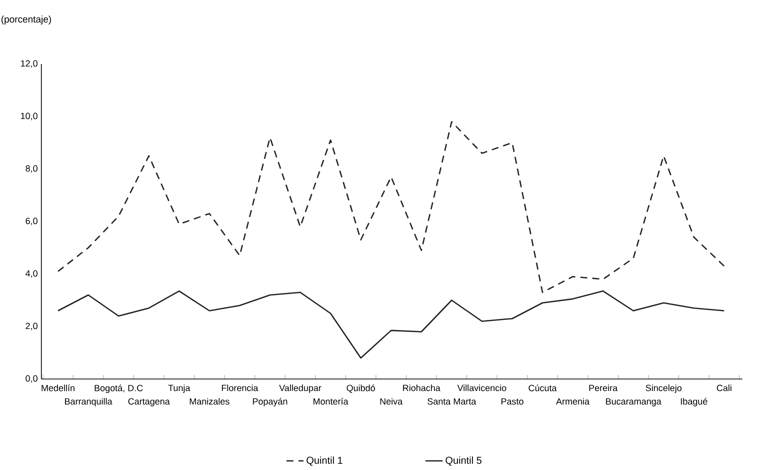  What do you see at coordinates (118, 389) in the screenshot?
I see `x-tick-label: Bogotá, D.C` at bounding box center [118, 389].